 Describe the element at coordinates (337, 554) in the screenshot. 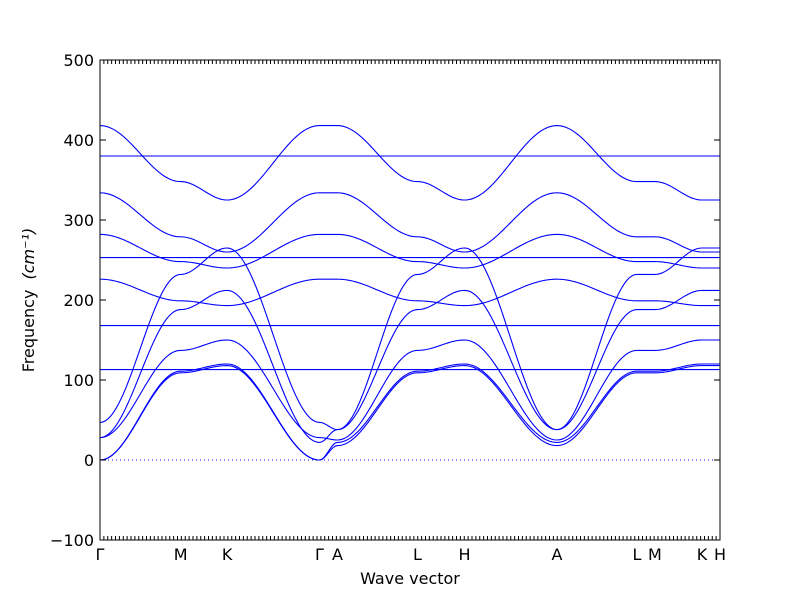

I see `x-tick-label-4: A` at that location.